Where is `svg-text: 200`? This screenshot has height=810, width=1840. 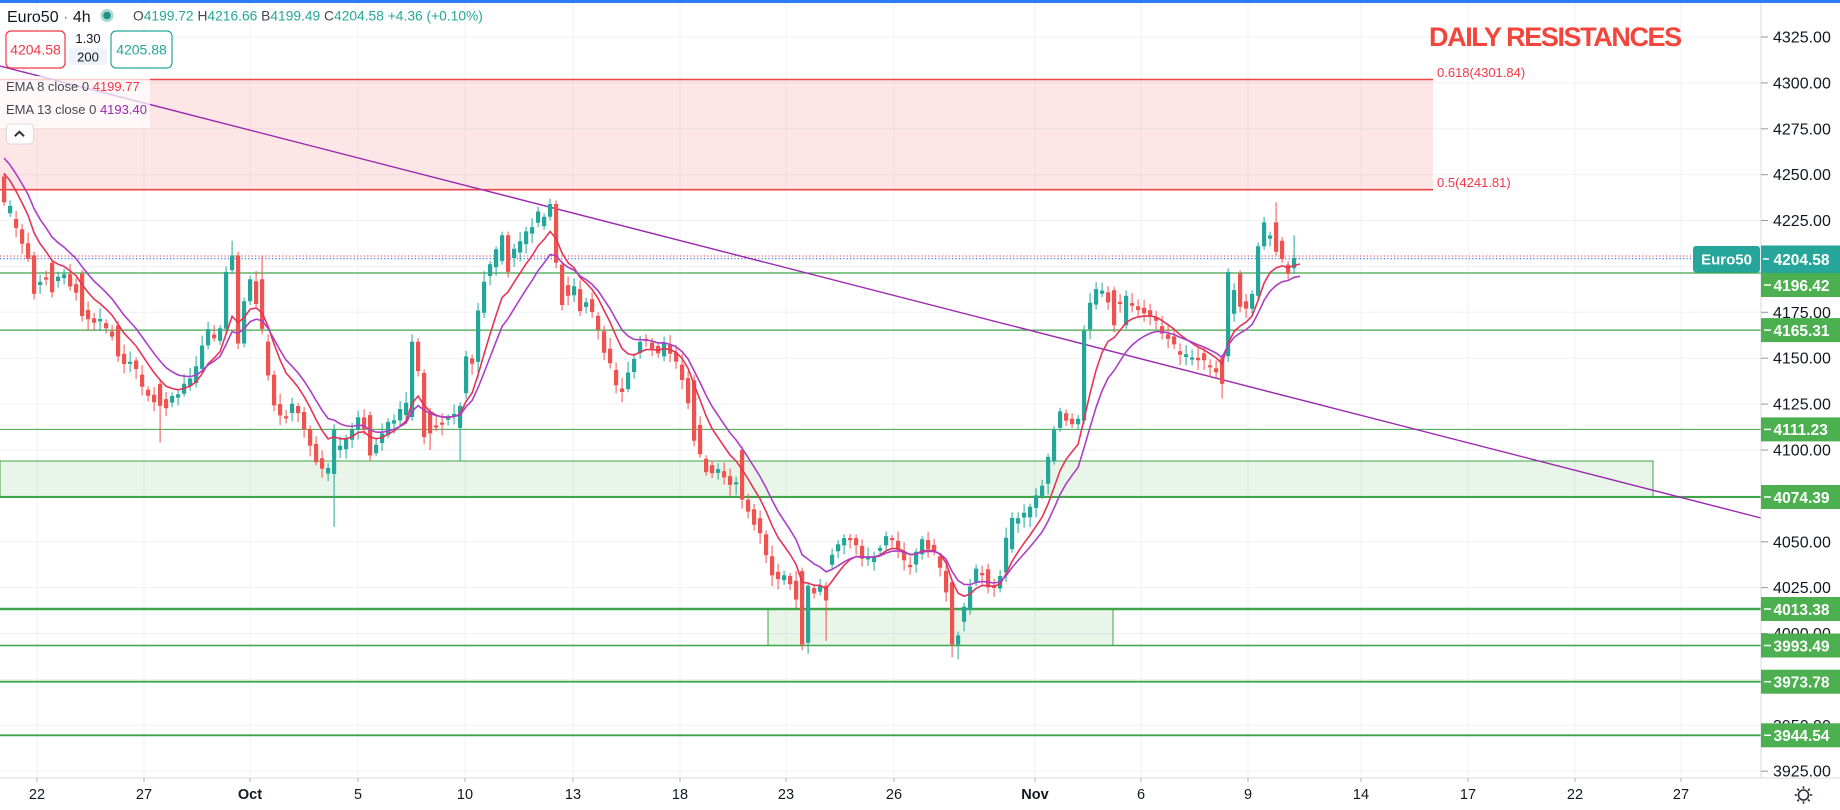 svg-text: 200 is located at coordinates (88, 57).